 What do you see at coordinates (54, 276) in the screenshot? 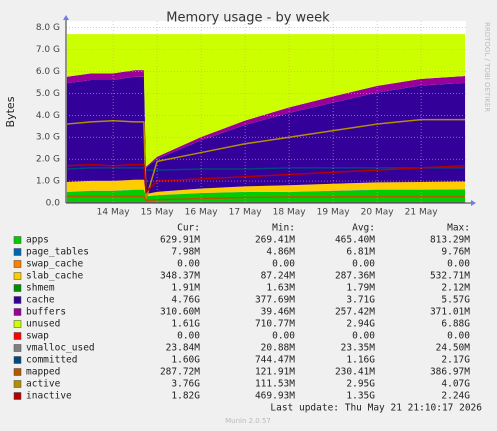
I see `legend-label: slab_cache` at bounding box center [54, 276].